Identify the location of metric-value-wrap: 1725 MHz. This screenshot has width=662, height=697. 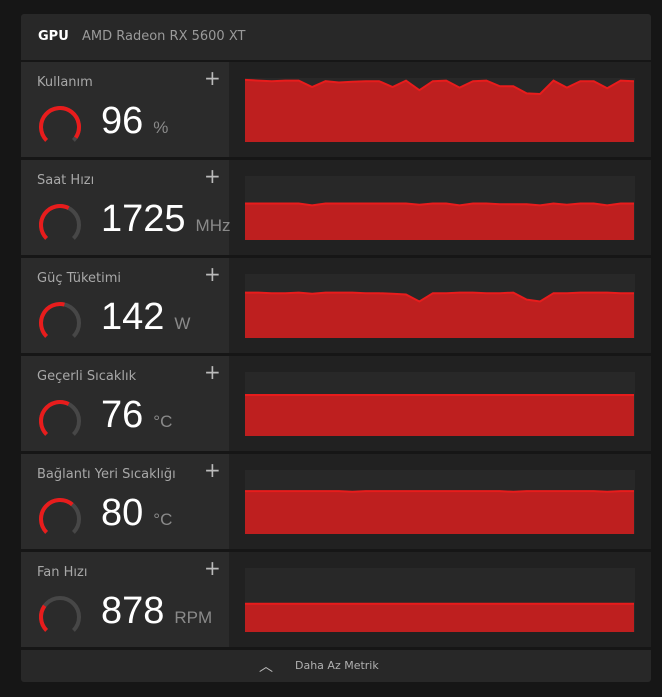
(166, 219).